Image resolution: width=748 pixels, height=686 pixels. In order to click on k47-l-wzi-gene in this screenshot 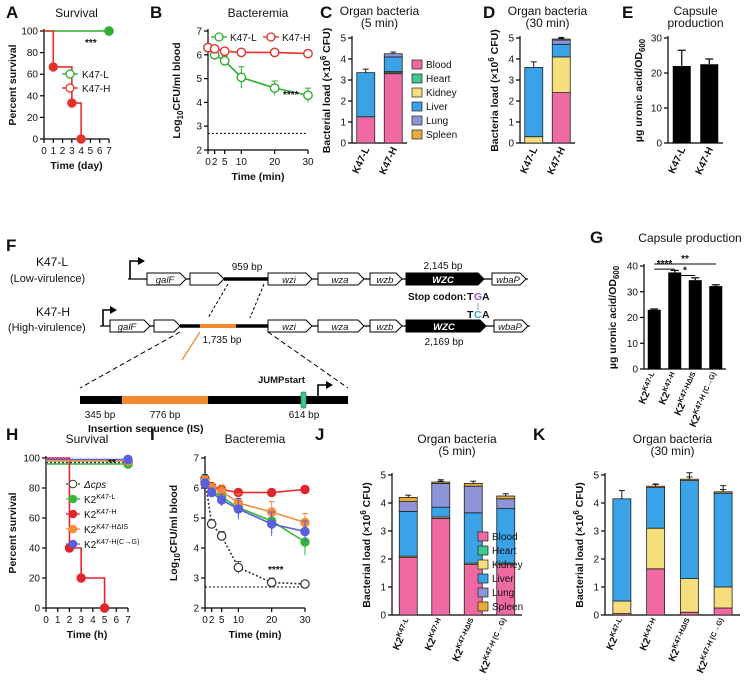, I will do `click(290, 279)`.